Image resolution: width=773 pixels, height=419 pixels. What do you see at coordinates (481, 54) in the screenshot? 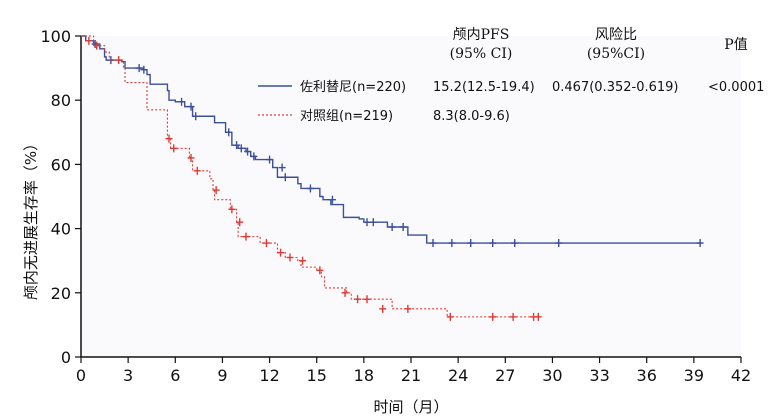
I see `pfs-header-line2: (95% CI)` at bounding box center [481, 54].